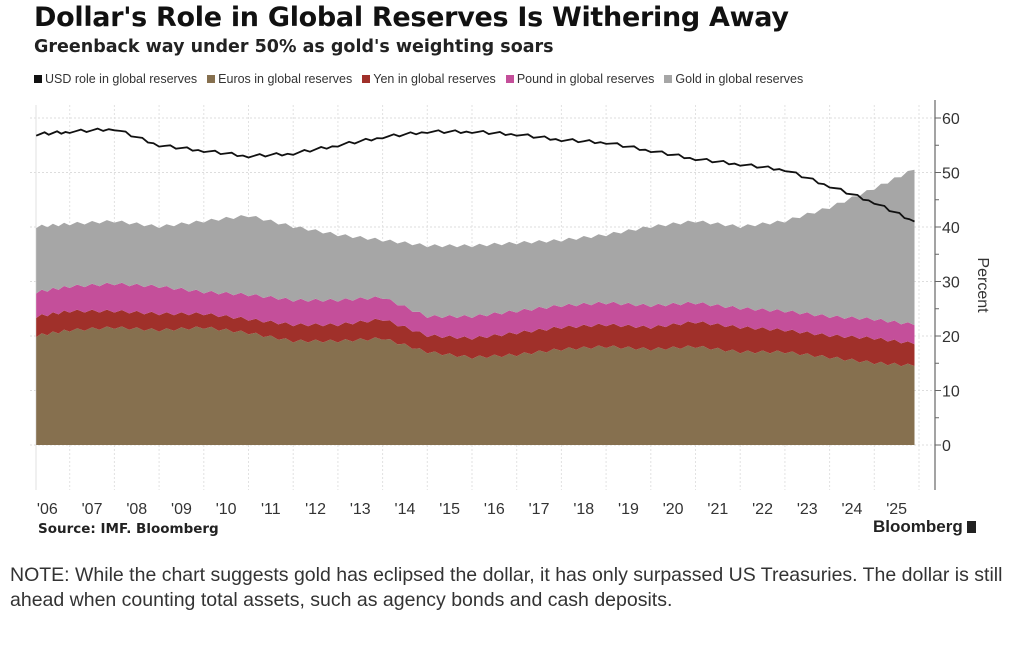 The width and height of the screenshot is (1020, 647). Describe the element at coordinates (434, 79) in the screenshot. I see `legend-label-yen: Yen in global reserves` at that location.